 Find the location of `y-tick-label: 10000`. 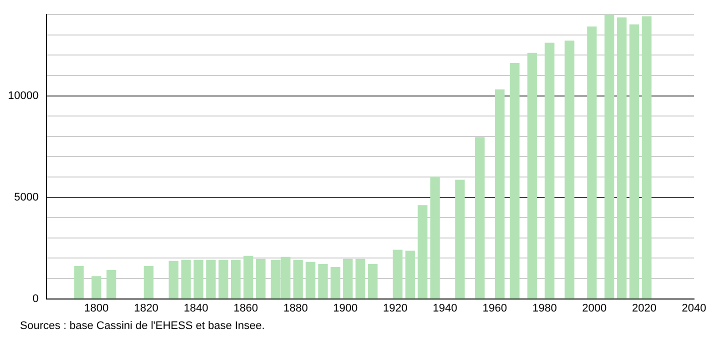

y-tick-label: 10000 is located at coordinates (23, 96).